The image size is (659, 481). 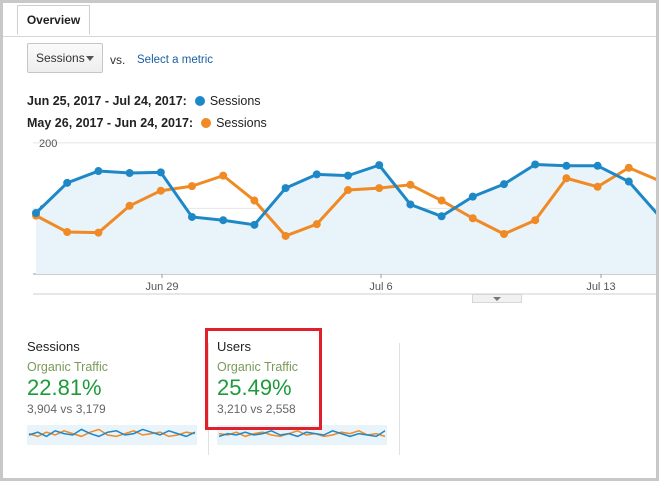 I want to click on select-metric-link: Select a metric, so click(x=175, y=60).